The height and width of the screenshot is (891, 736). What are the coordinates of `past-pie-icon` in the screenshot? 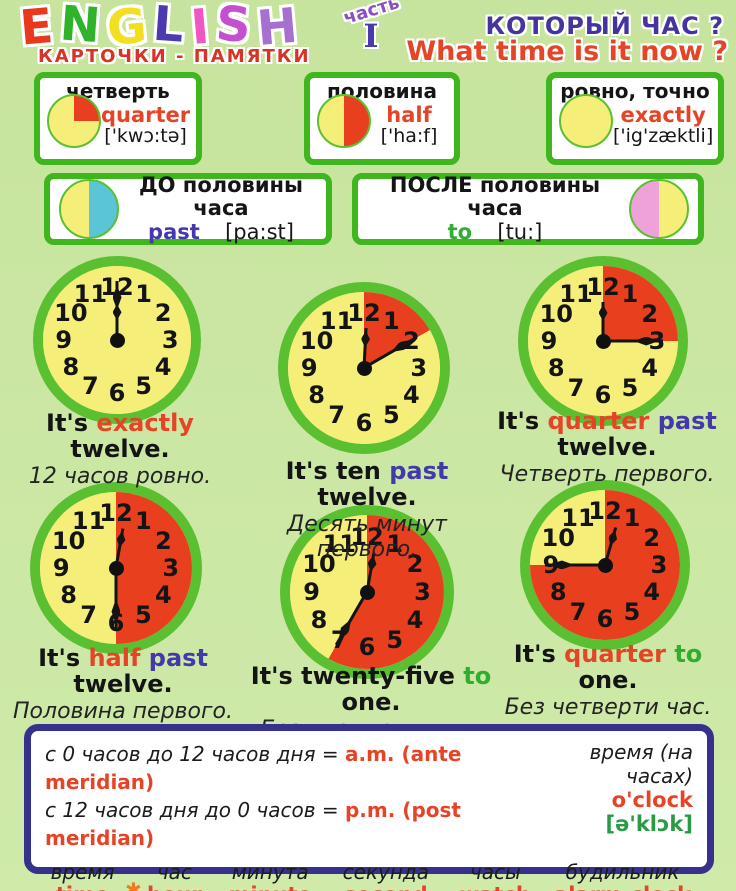 It's located at (89, 209).